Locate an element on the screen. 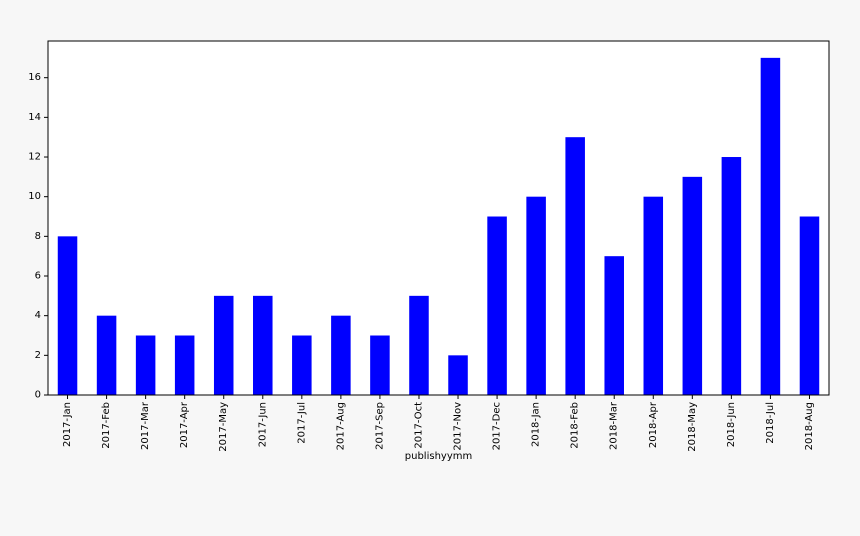 The image size is (860, 536). x-tick-label: 2017-Jun is located at coordinates (262, 424).